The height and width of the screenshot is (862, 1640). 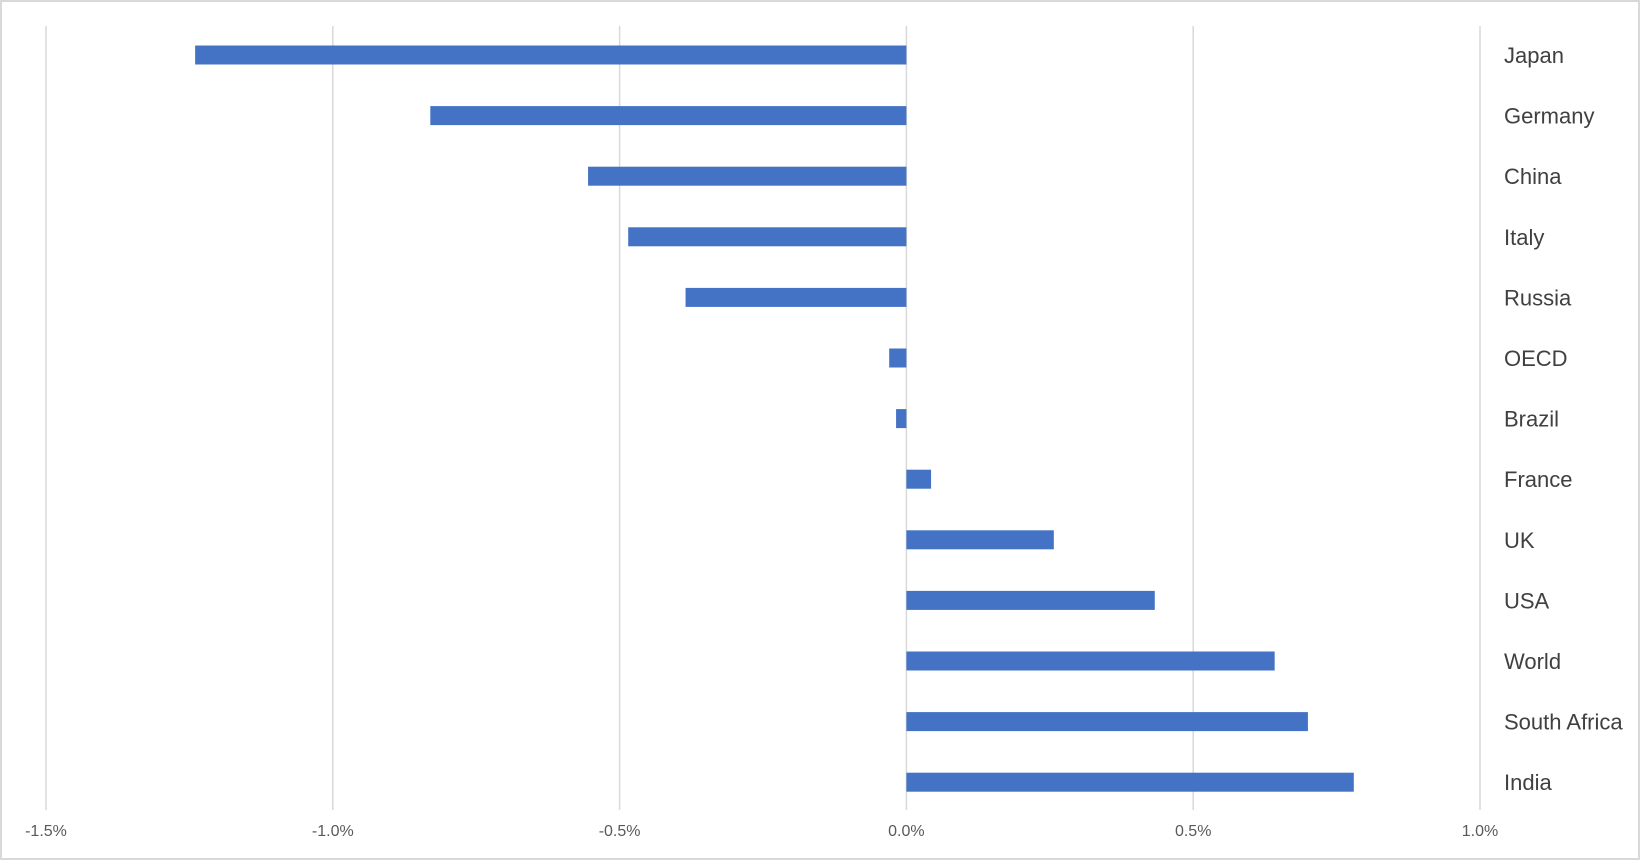 What do you see at coordinates (980, 540) in the screenshot?
I see `bar-uk` at bounding box center [980, 540].